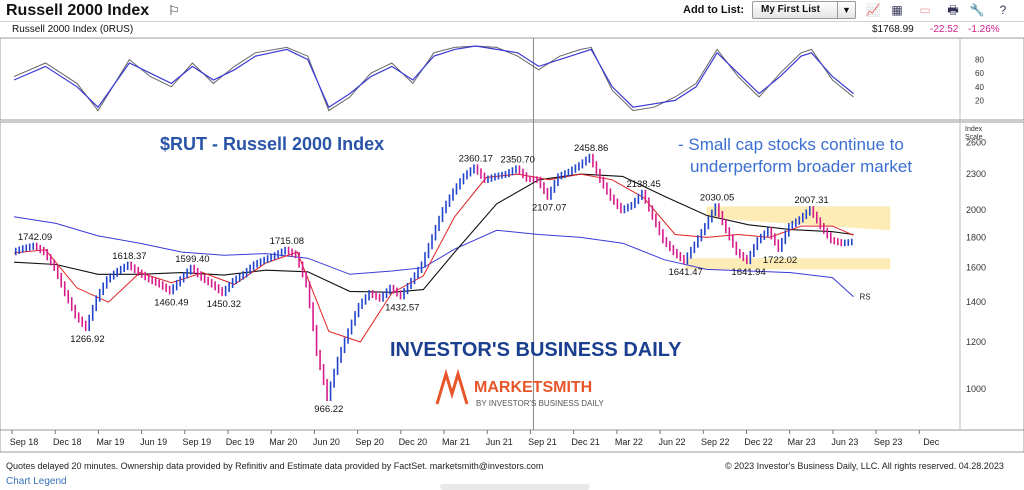  I want to click on index-scale-label-1: Index, so click(974, 129).